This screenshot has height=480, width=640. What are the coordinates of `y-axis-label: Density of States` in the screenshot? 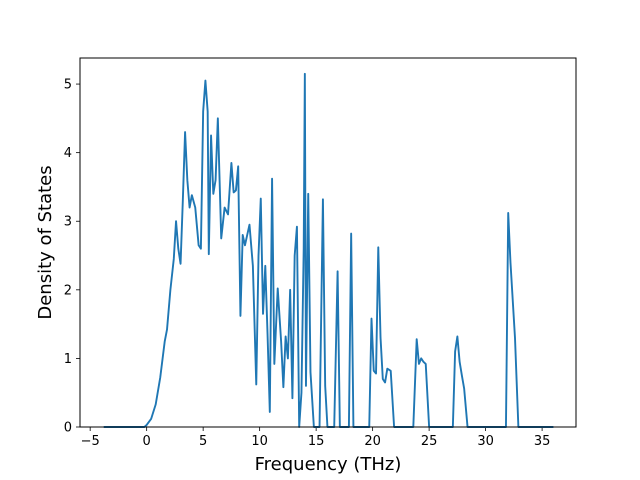 It's located at (45, 242).